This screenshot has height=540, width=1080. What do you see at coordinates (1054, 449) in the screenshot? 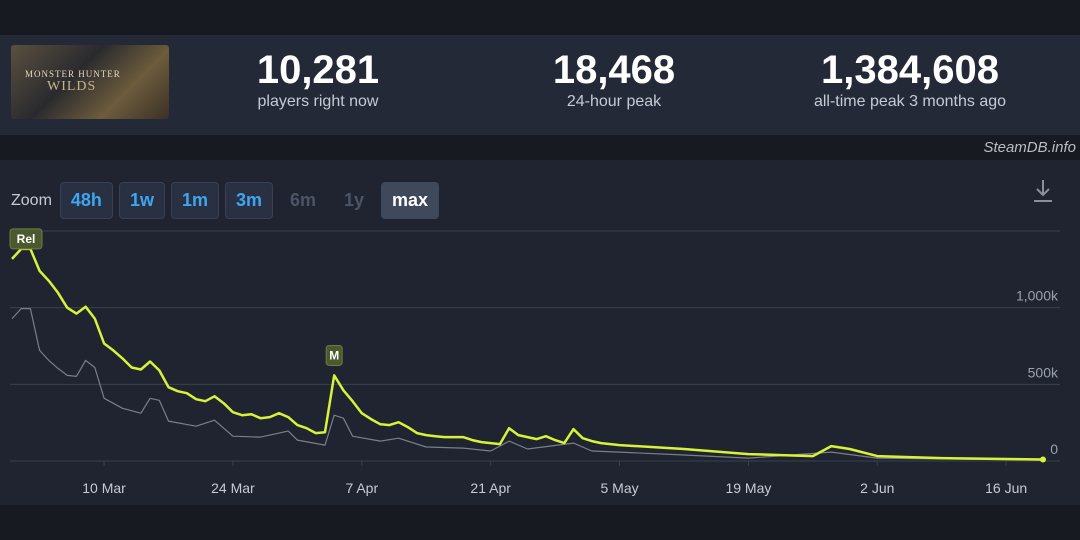
I see `y-tick-label: 0` at bounding box center [1054, 449].